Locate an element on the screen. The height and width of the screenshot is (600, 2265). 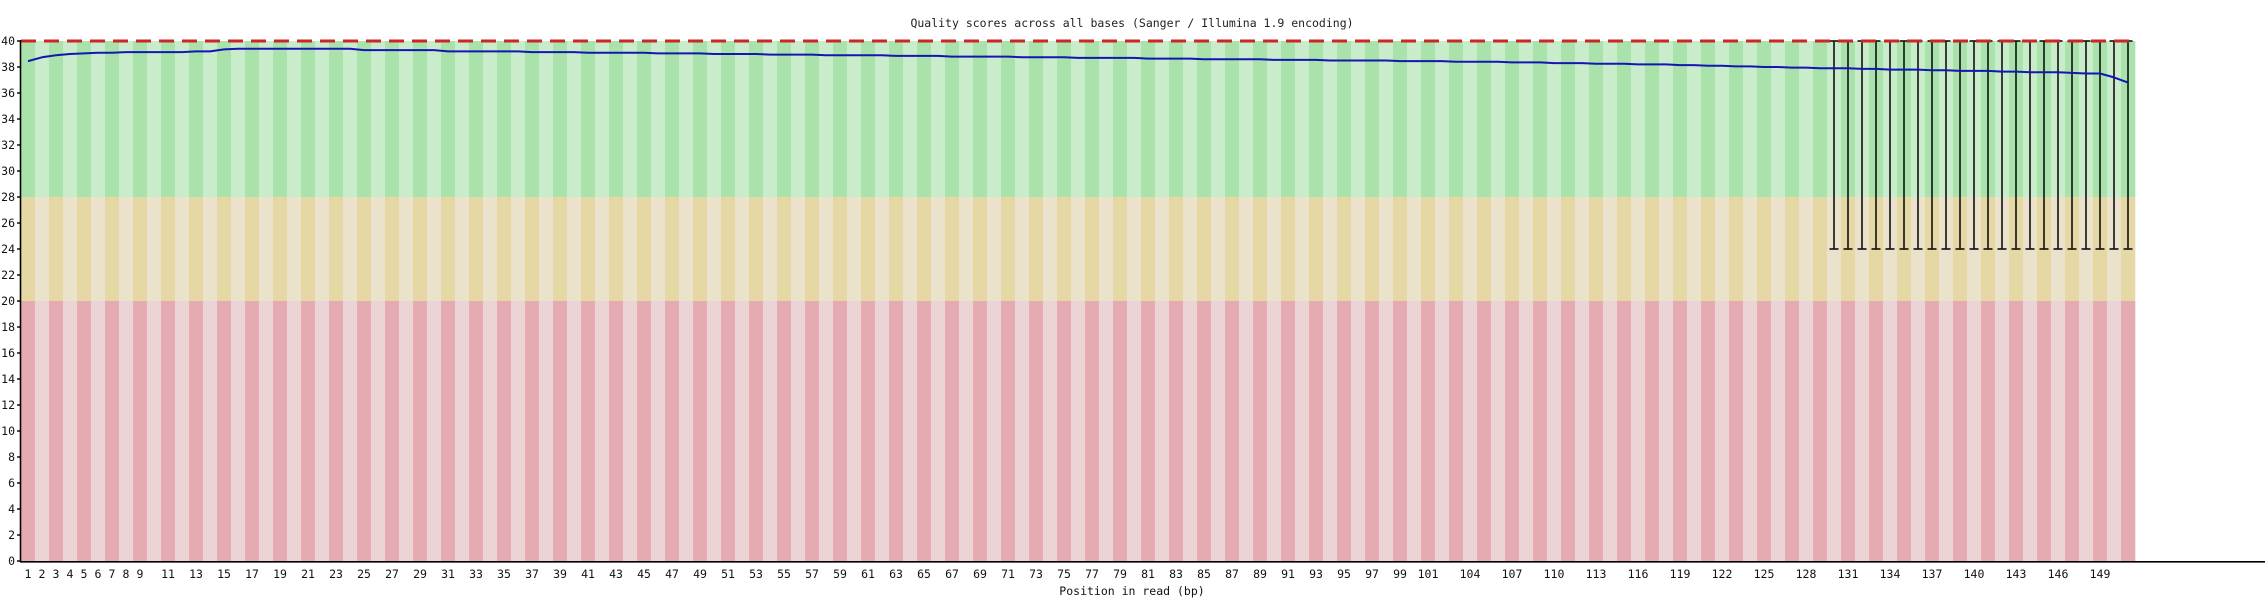
x-tick-label: 73 is located at coordinates (1036, 574).